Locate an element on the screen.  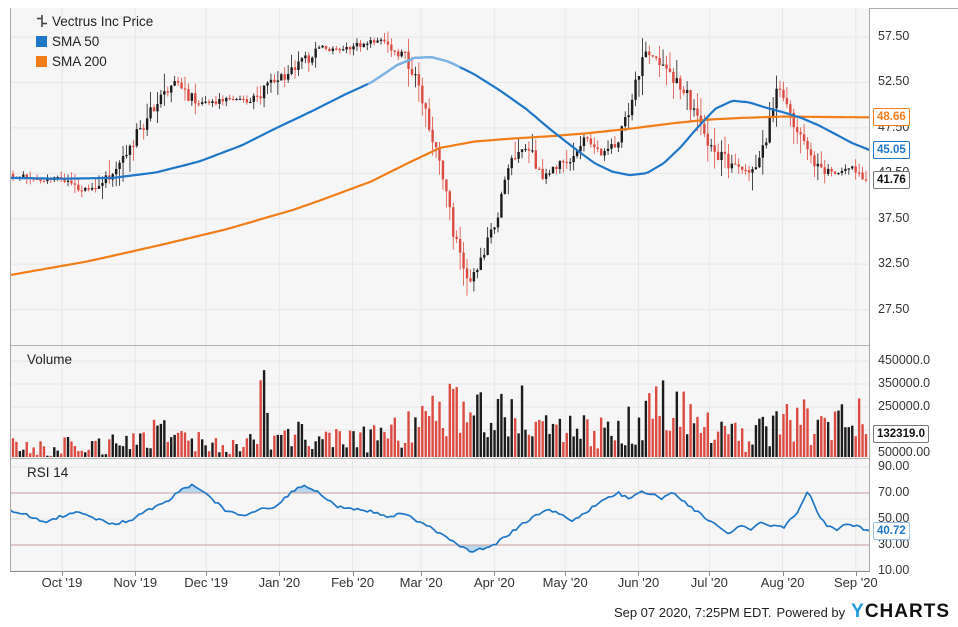
y-tick-label: 50000.00 is located at coordinates (904, 451).